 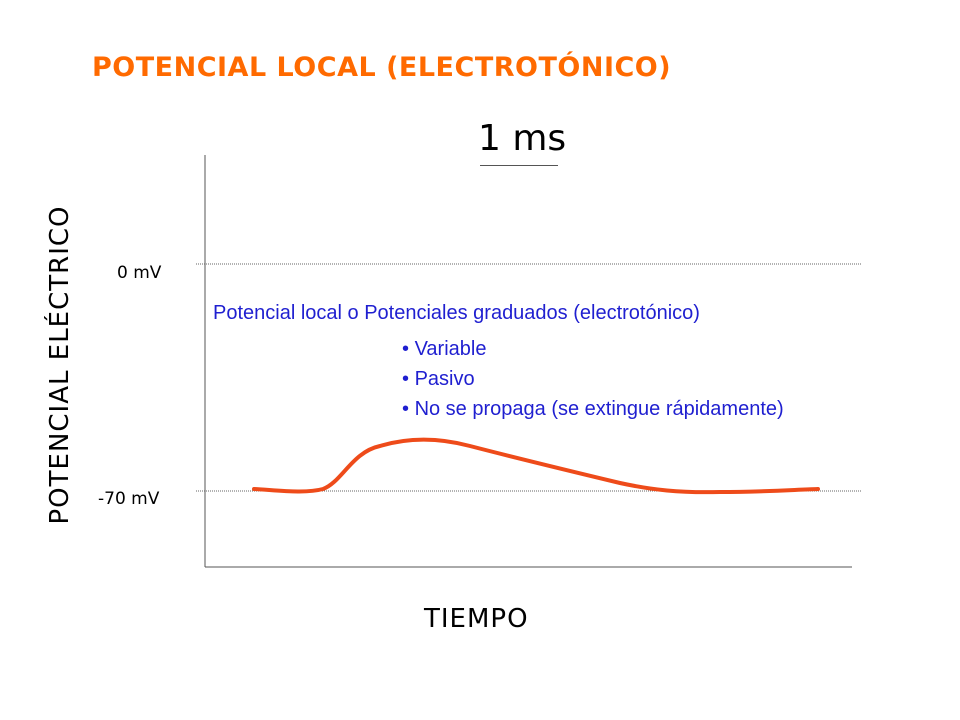 I want to click on time-scale-label: 1 ms, so click(x=522, y=138).